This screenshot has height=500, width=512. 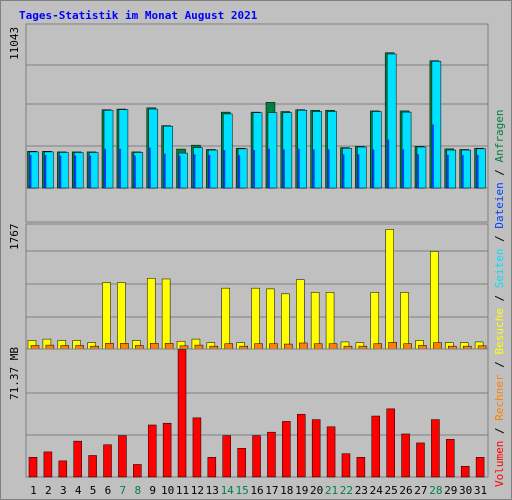 What do you see at coordinates (137, 490) in the screenshot?
I see `x-label-day-8: 8` at bounding box center [137, 490].